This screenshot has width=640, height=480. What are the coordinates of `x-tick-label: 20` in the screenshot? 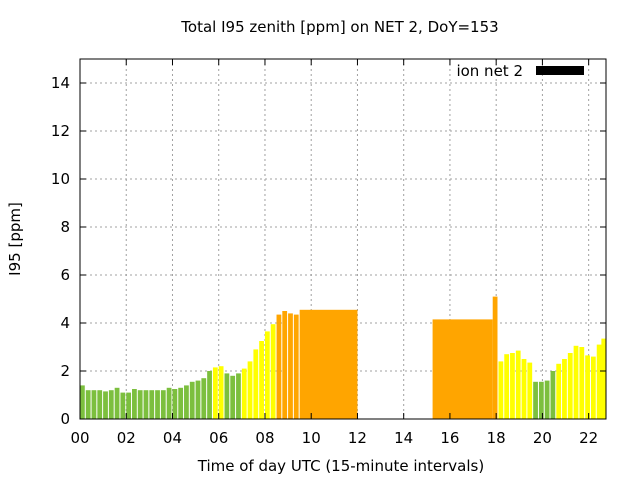 It's located at (542, 438).